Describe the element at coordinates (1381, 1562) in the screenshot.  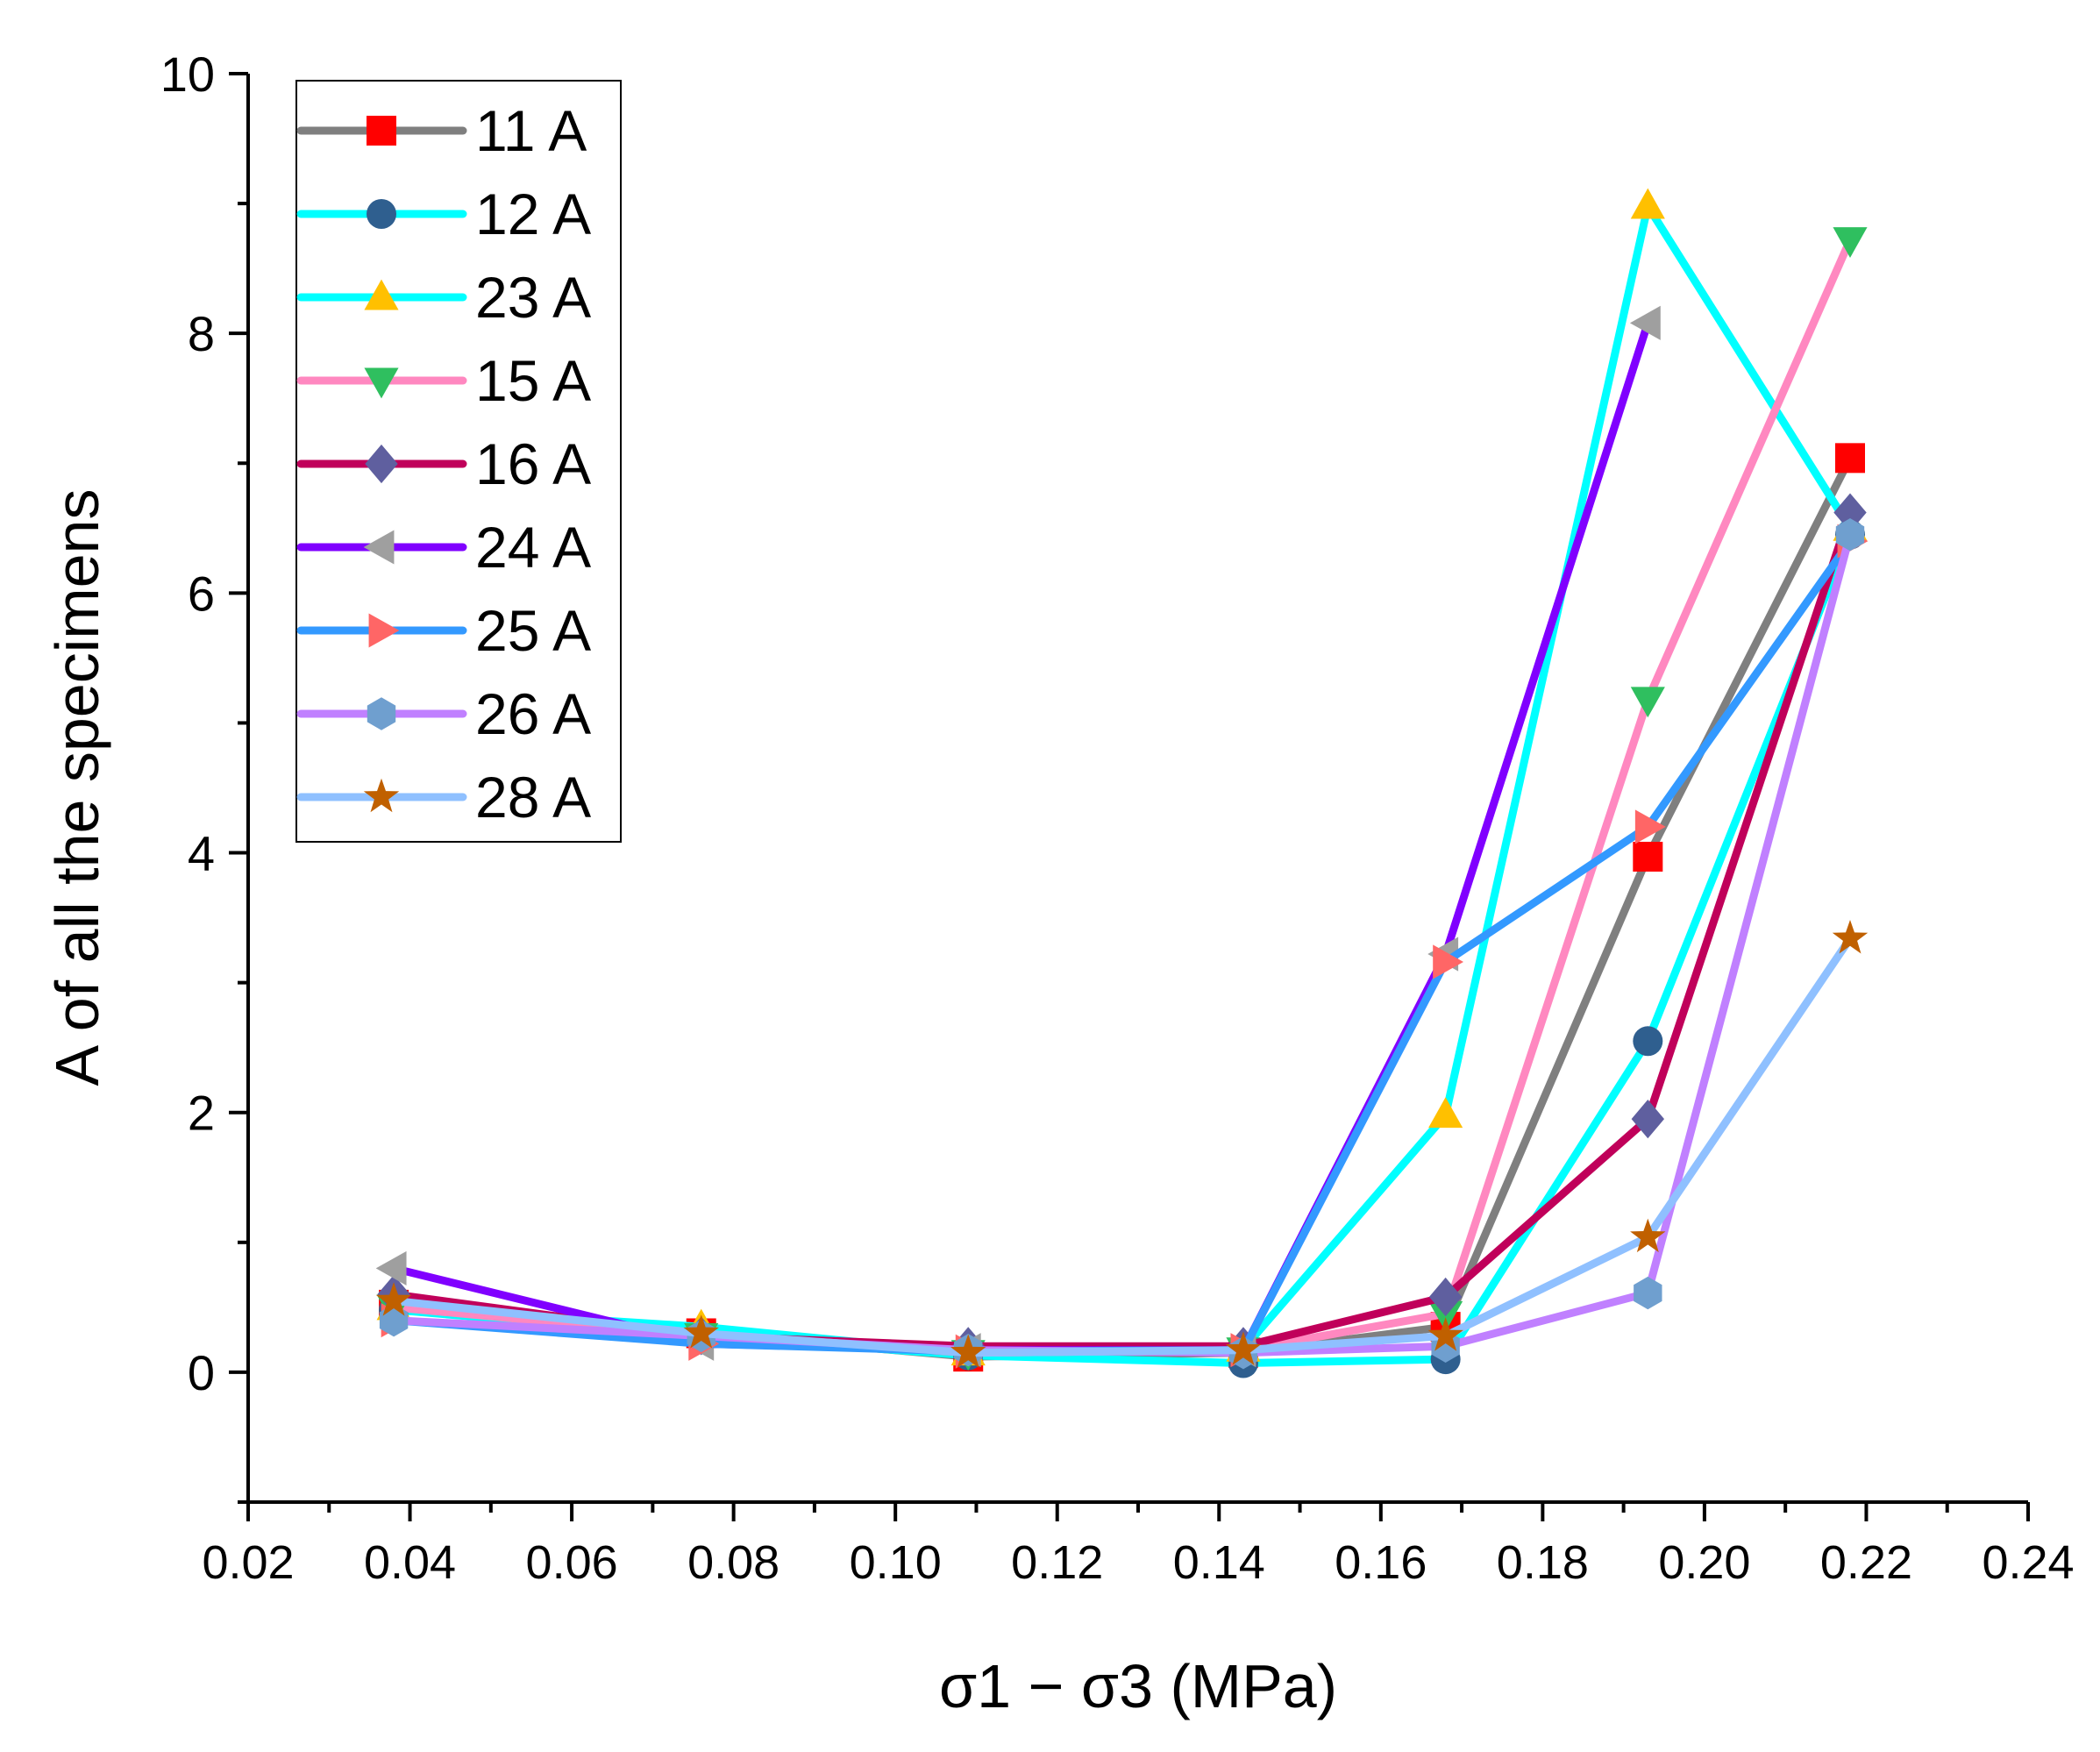
I see `x-tick-label: 0.16` at that location.